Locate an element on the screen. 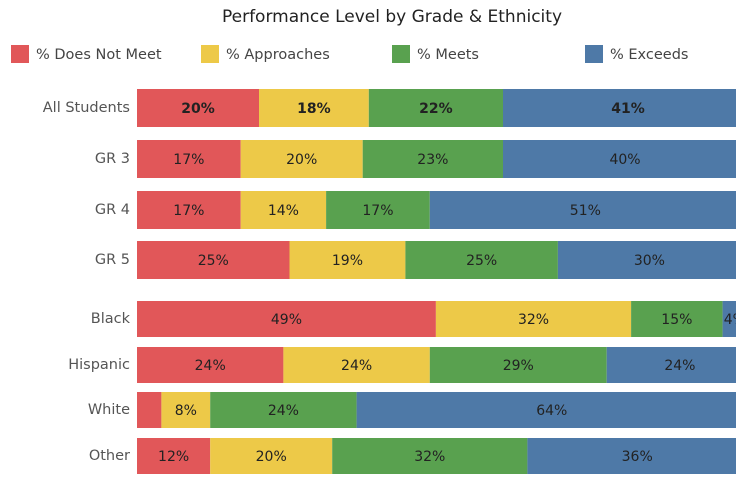  data-label: 4% is located at coordinates (730, 320).